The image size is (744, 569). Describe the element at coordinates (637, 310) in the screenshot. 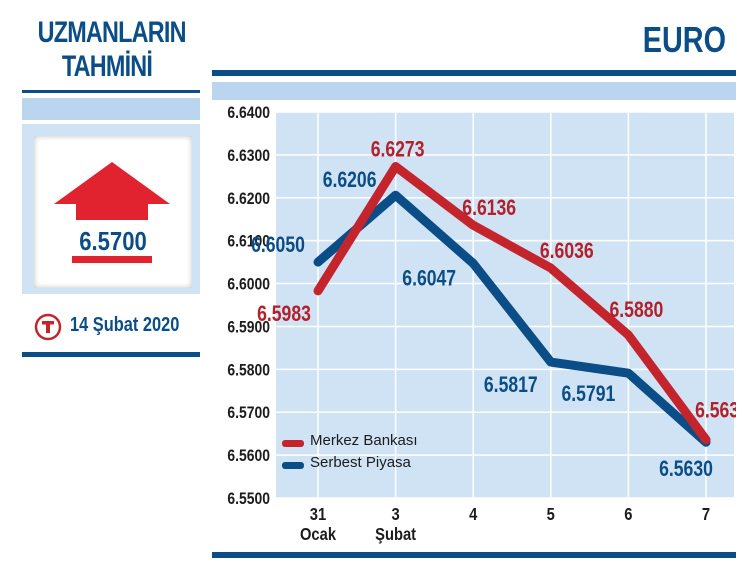

I see `data-label-merkez: 6.5880` at that location.